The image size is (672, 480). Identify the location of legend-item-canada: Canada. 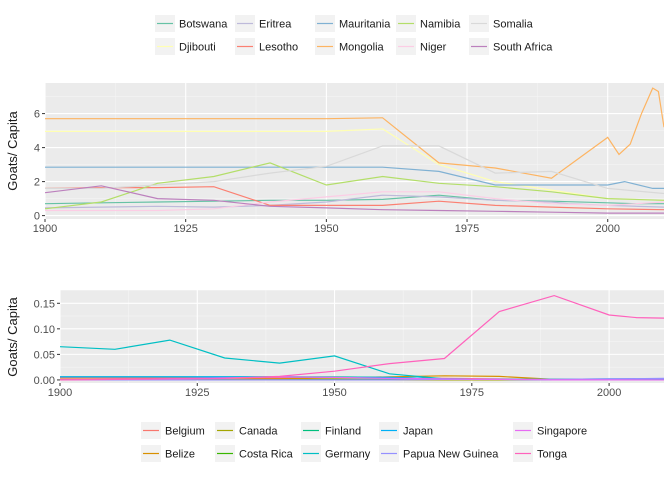
(246, 430).